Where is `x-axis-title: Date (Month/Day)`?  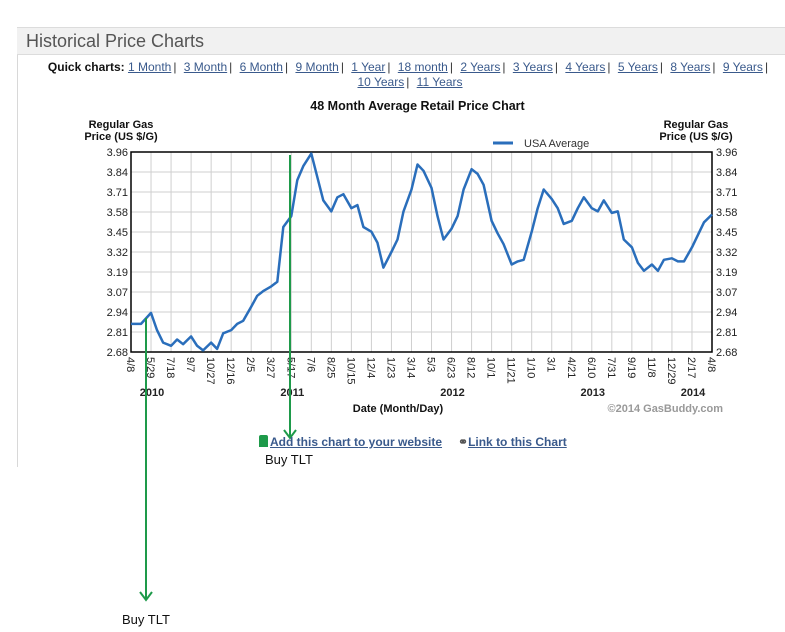 x-axis-title: Date (Month/Day) is located at coordinates (398, 409).